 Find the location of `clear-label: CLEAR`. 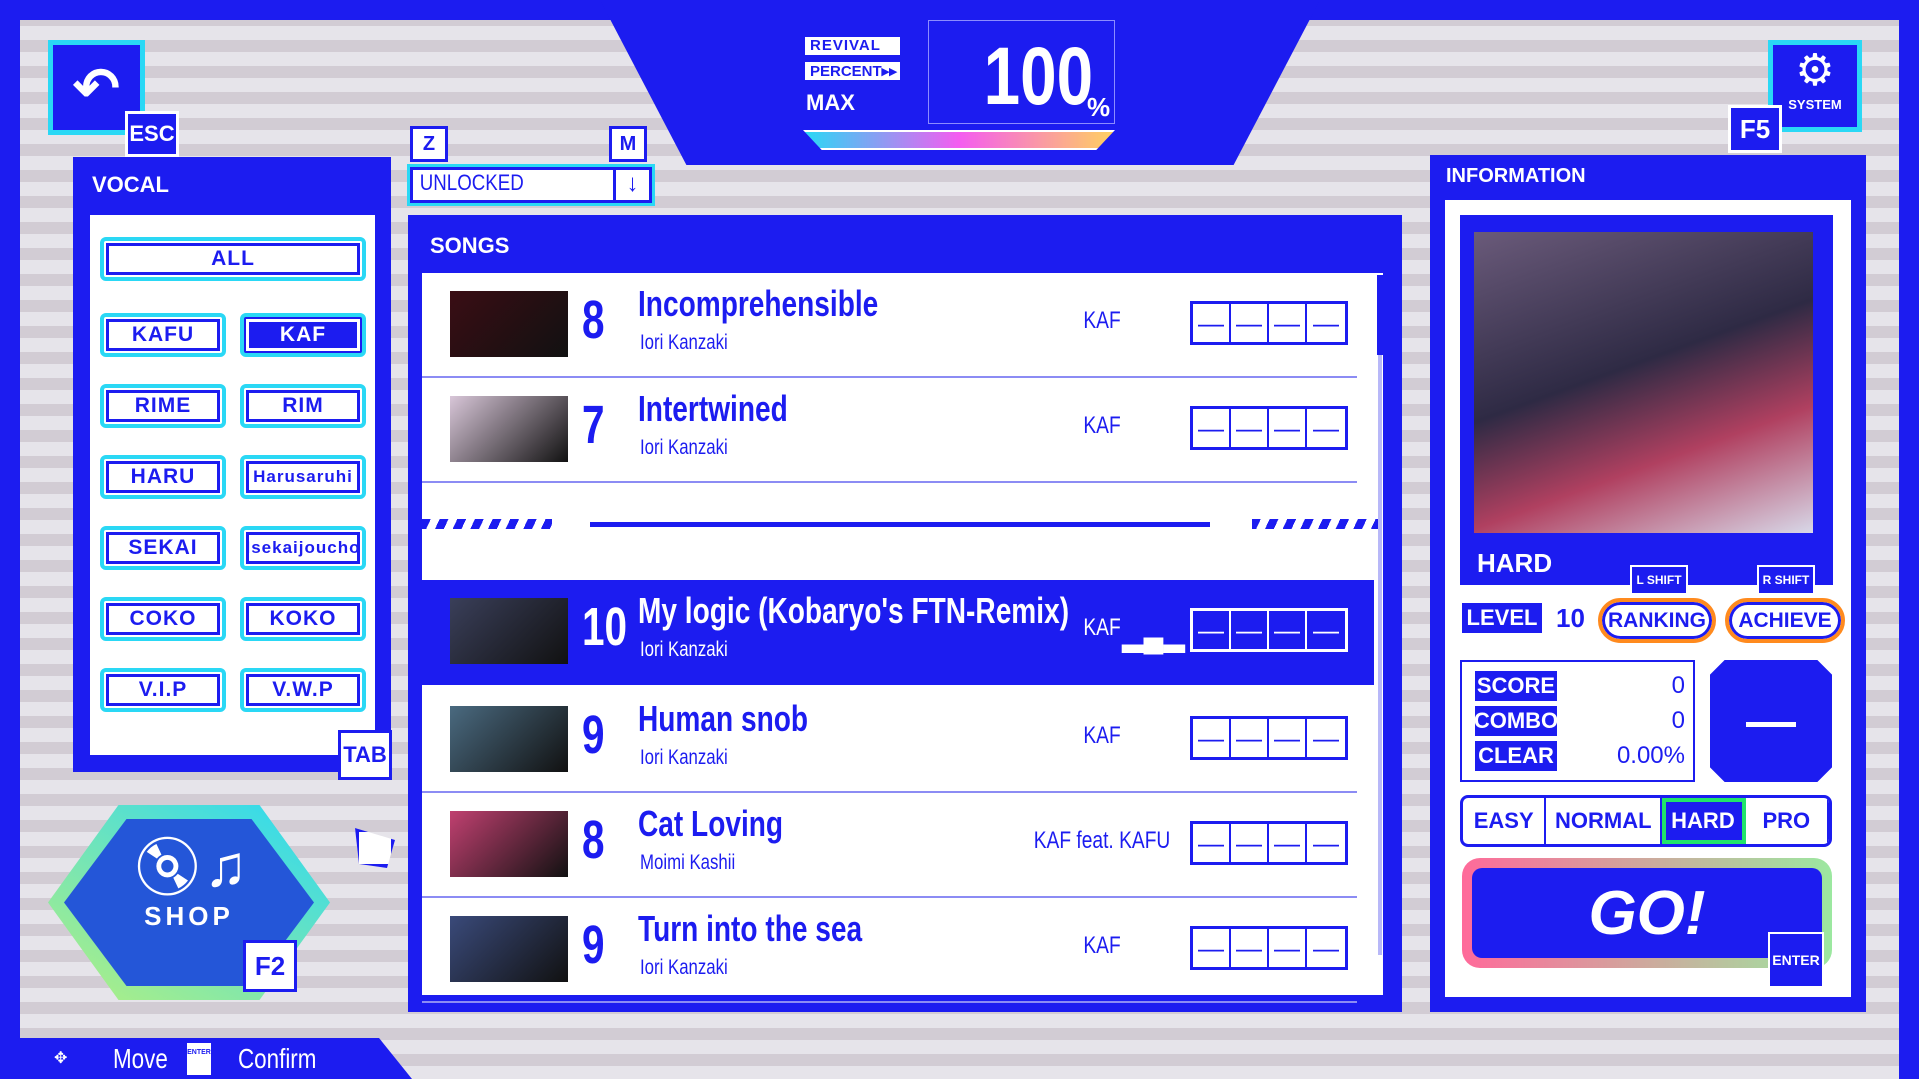

clear-label: CLEAR is located at coordinates (1516, 756).